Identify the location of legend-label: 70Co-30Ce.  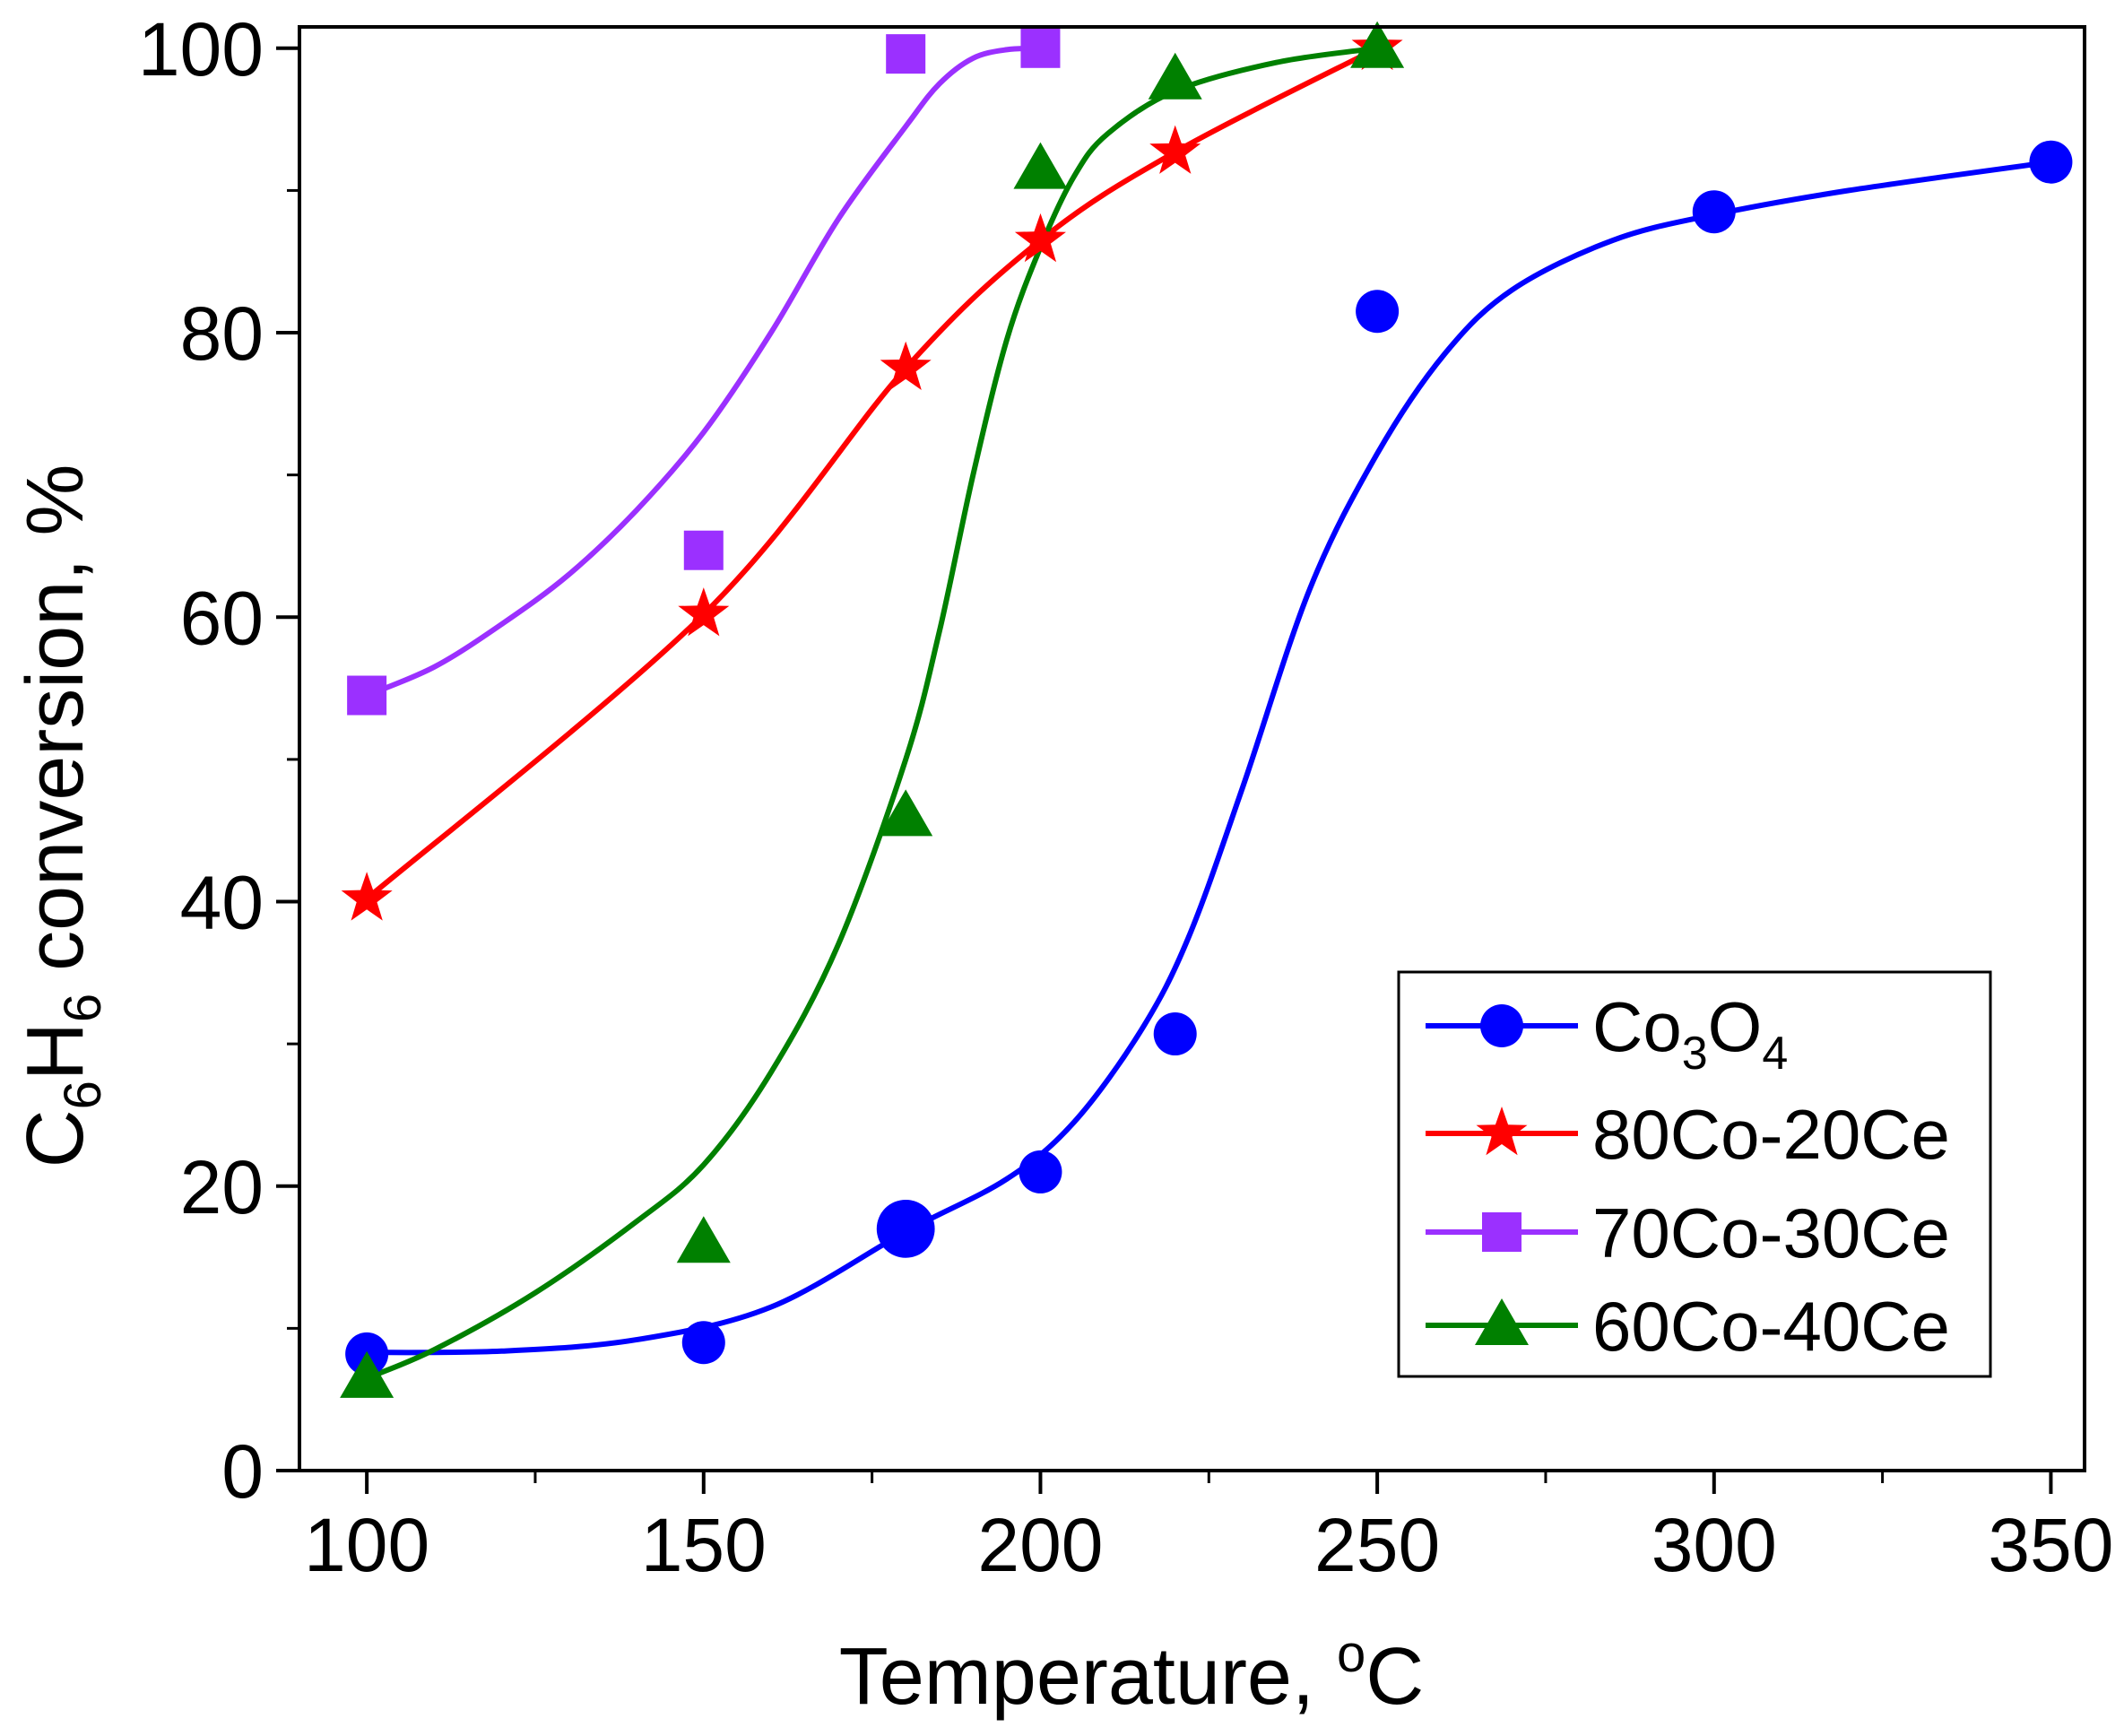
(1771, 1233).